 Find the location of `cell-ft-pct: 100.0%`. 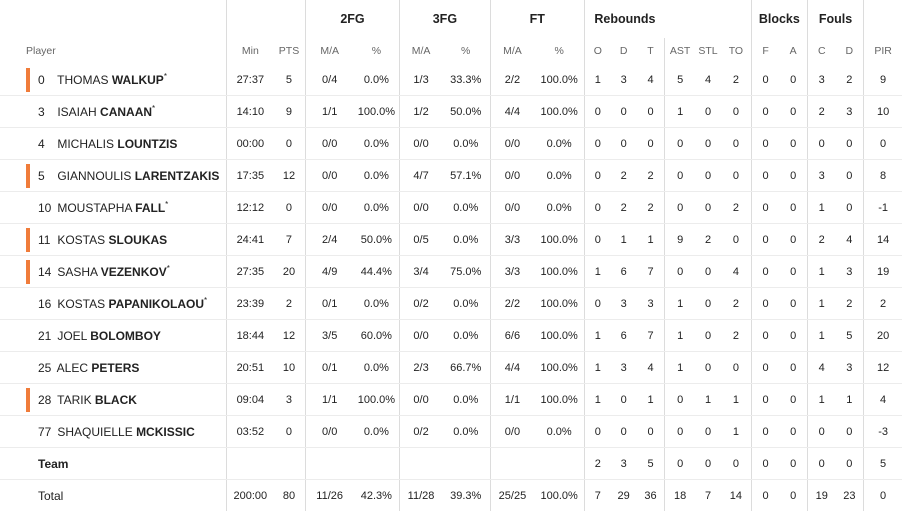

cell-ft-pct: 100.0% is located at coordinates (559, 495).